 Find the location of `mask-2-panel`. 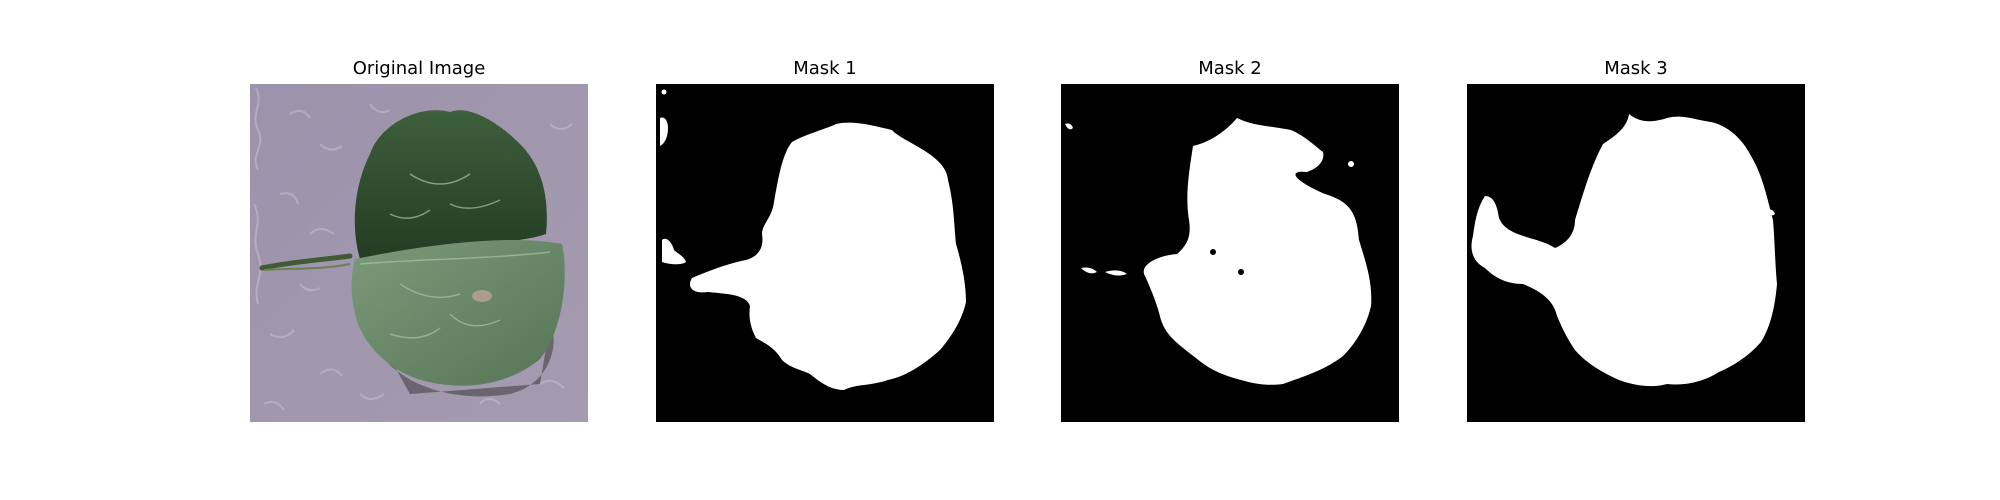

mask-2-panel is located at coordinates (1230, 253).